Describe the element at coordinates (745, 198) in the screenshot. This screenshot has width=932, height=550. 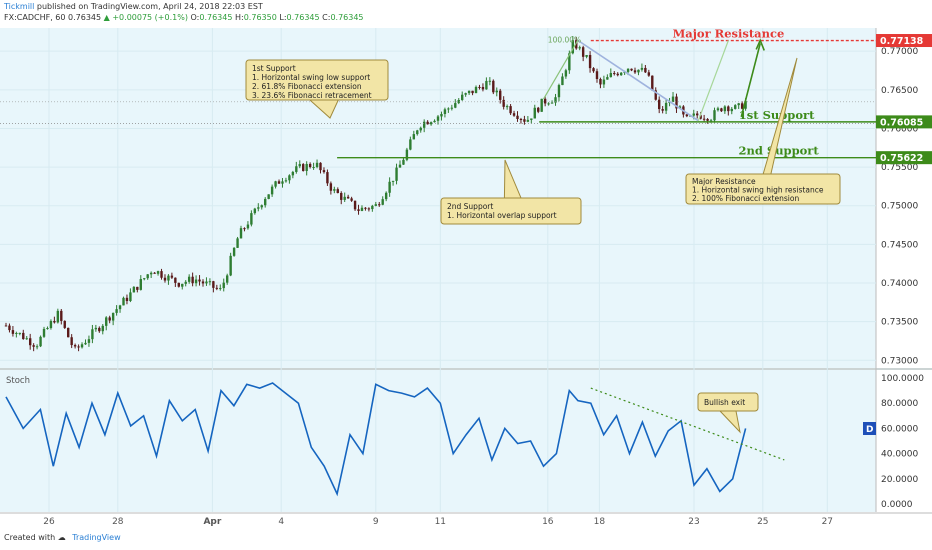
I see `major-resistance-note-line: 2. 100% Fibonacci extension` at that location.